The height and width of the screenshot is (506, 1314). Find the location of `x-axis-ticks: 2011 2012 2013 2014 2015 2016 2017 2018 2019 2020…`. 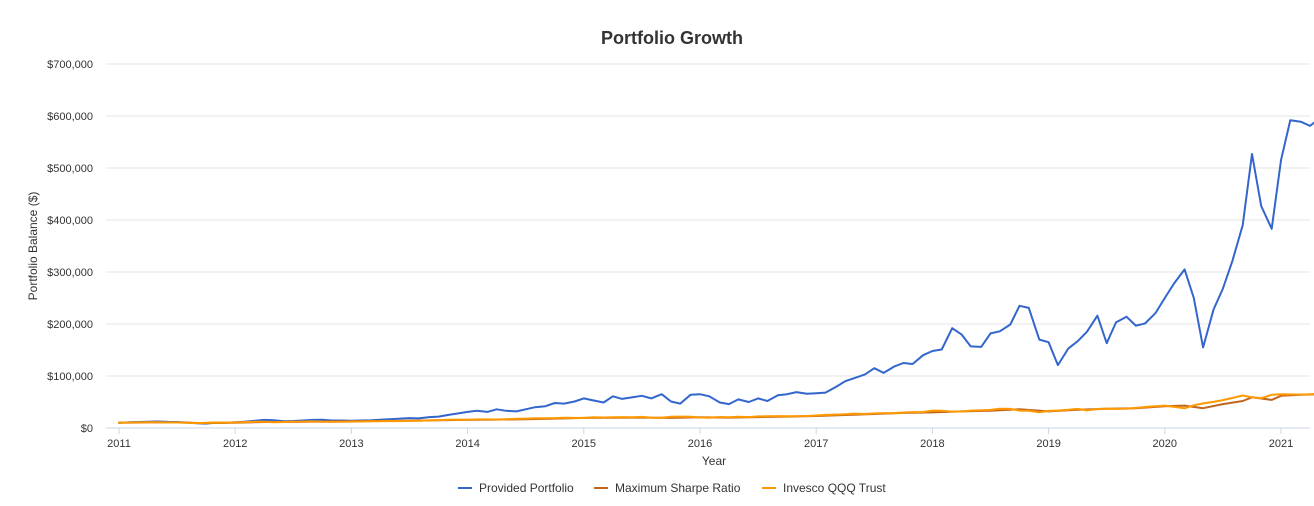

x-axis-ticks: 2011 2012 2013 2014 2015 2016 2017 2018 2019 2020… is located at coordinates (700, 439).